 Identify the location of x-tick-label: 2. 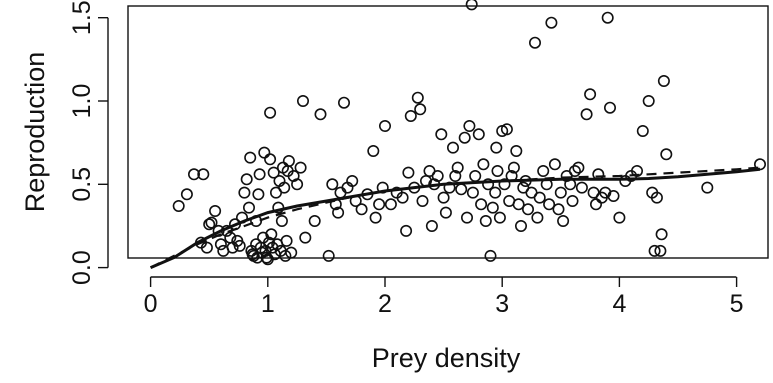
(385, 304).